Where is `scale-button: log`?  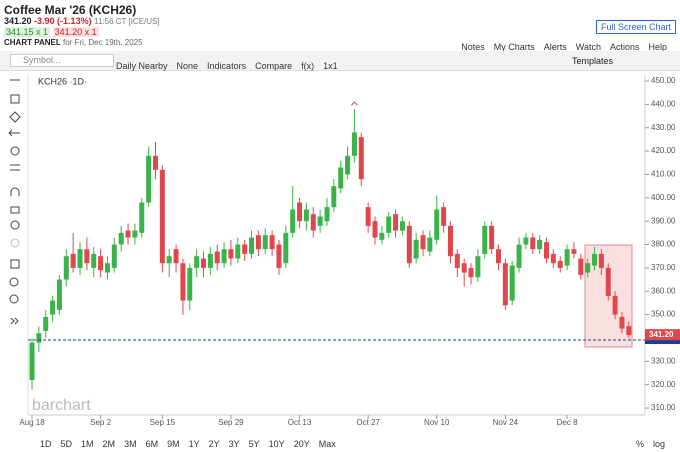
scale-button: log is located at coordinates (658, 444).